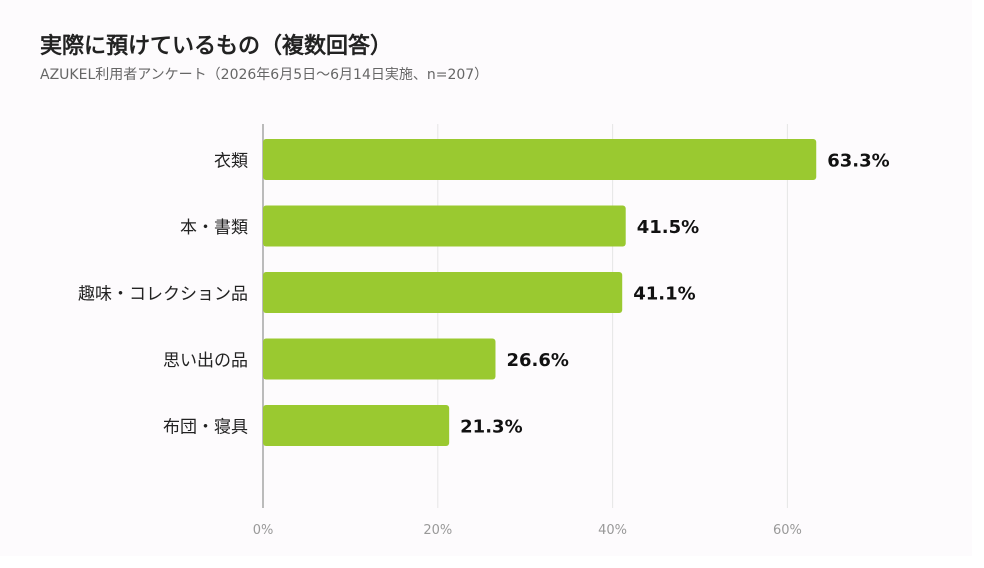 The height and width of the screenshot is (568, 984). I want to click on x-tick-label: 20%, so click(437, 530).